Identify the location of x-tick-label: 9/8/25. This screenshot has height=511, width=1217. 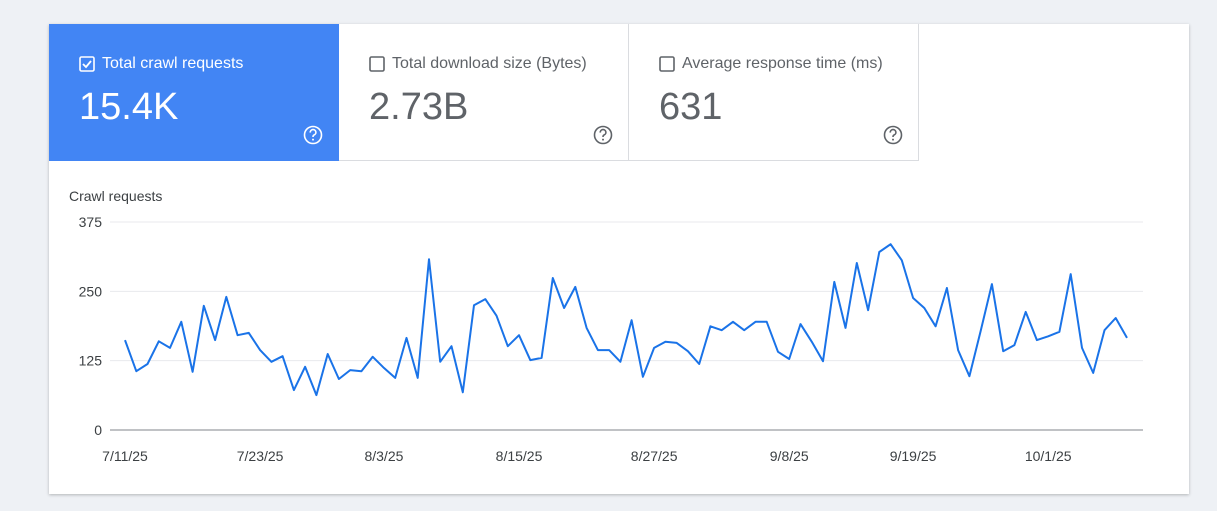
(789, 456).